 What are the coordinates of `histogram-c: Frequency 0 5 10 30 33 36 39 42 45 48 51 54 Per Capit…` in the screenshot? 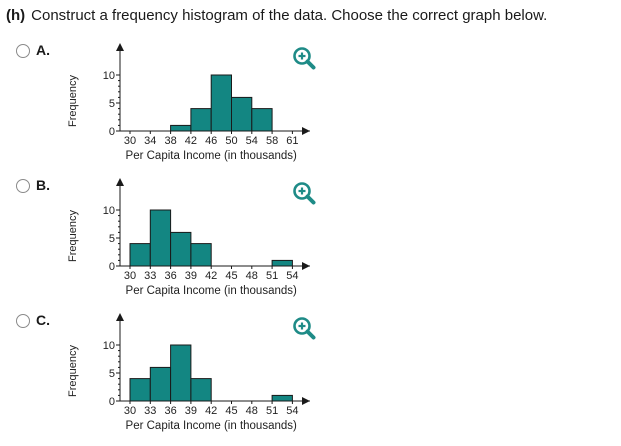 It's located at (185, 376).